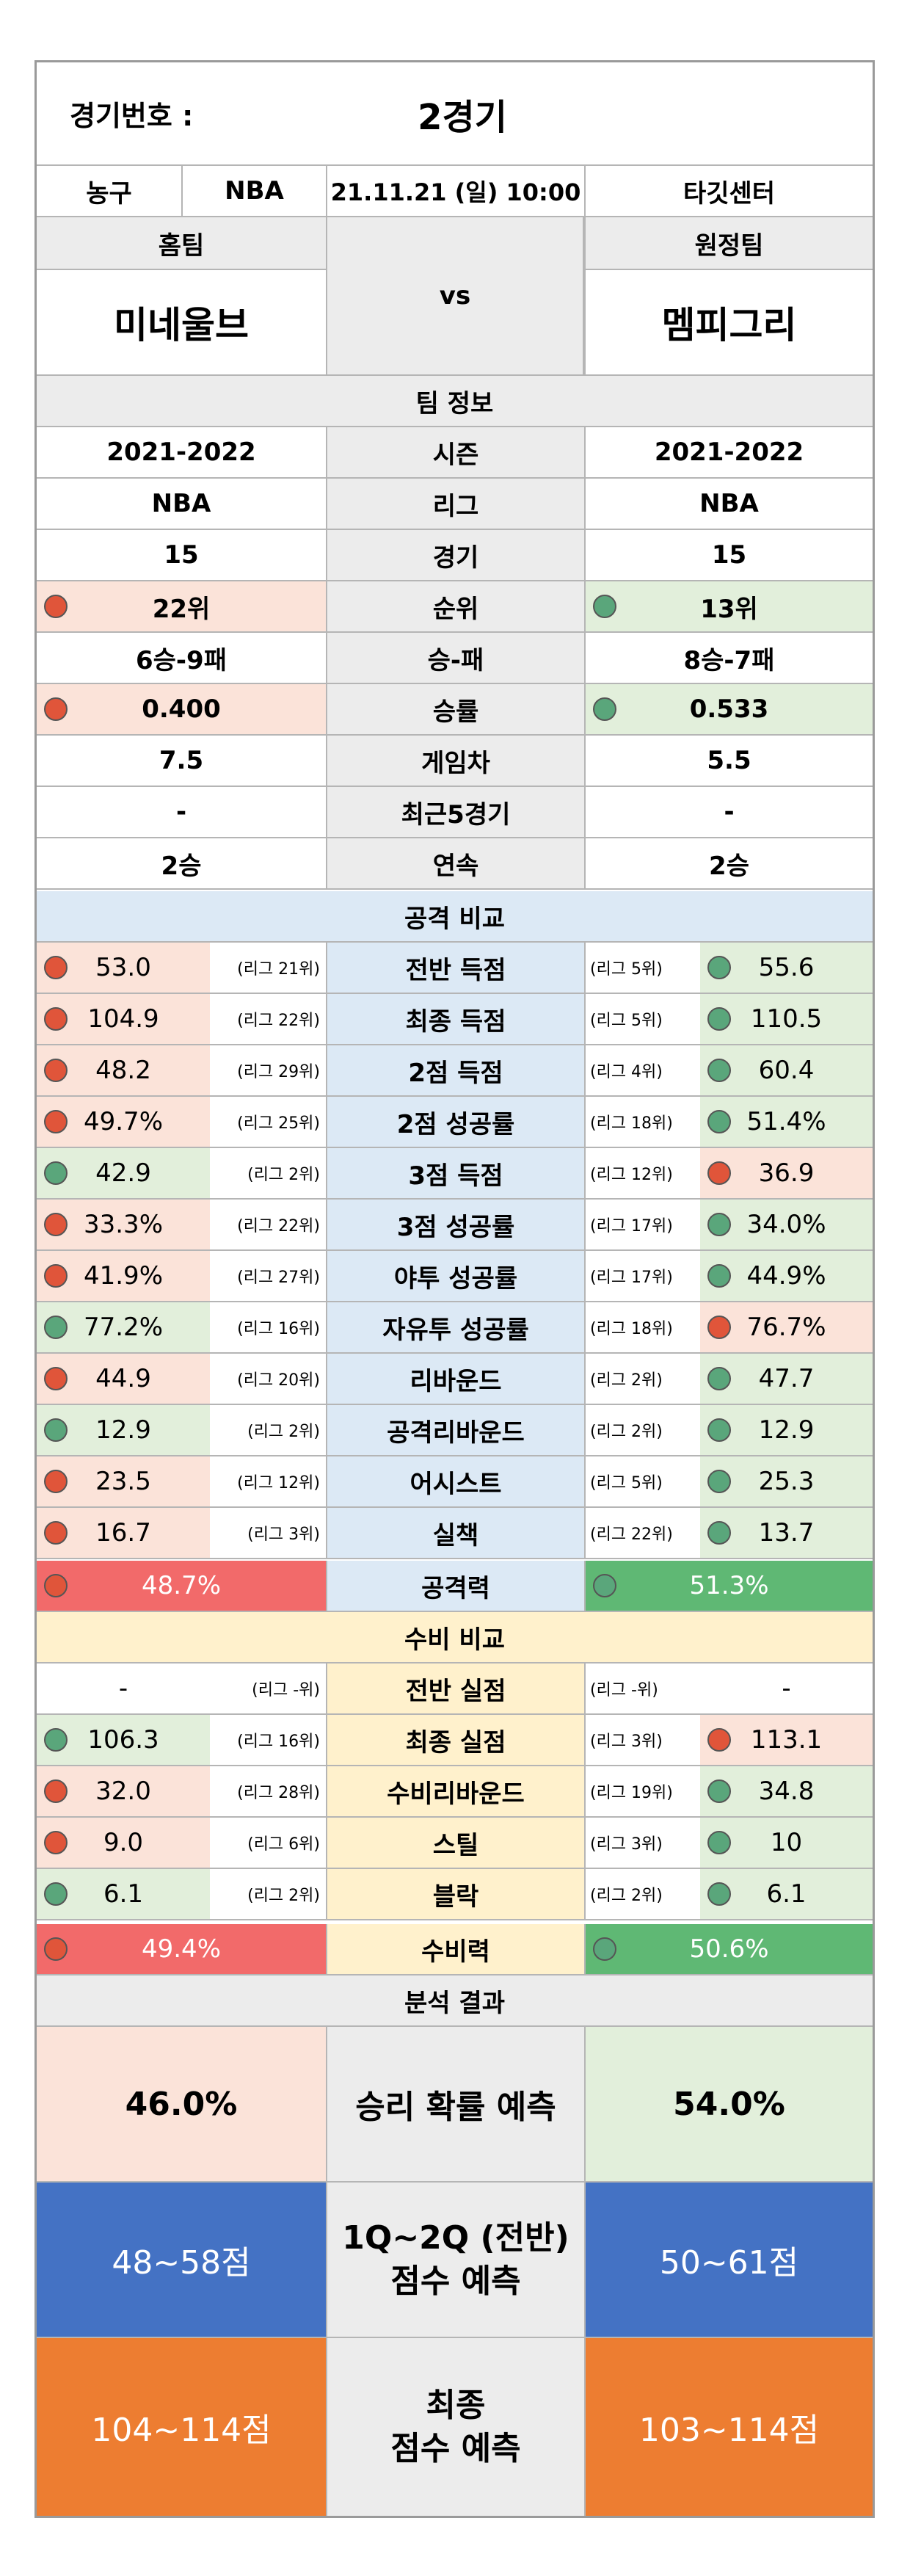  I want to click on game-number: 2경기, so click(462, 117).